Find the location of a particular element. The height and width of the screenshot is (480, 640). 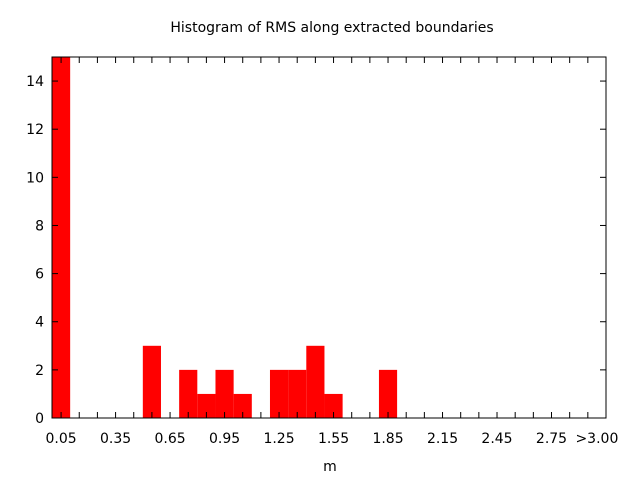

y-tick-label: 0 is located at coordinates (39, 419).